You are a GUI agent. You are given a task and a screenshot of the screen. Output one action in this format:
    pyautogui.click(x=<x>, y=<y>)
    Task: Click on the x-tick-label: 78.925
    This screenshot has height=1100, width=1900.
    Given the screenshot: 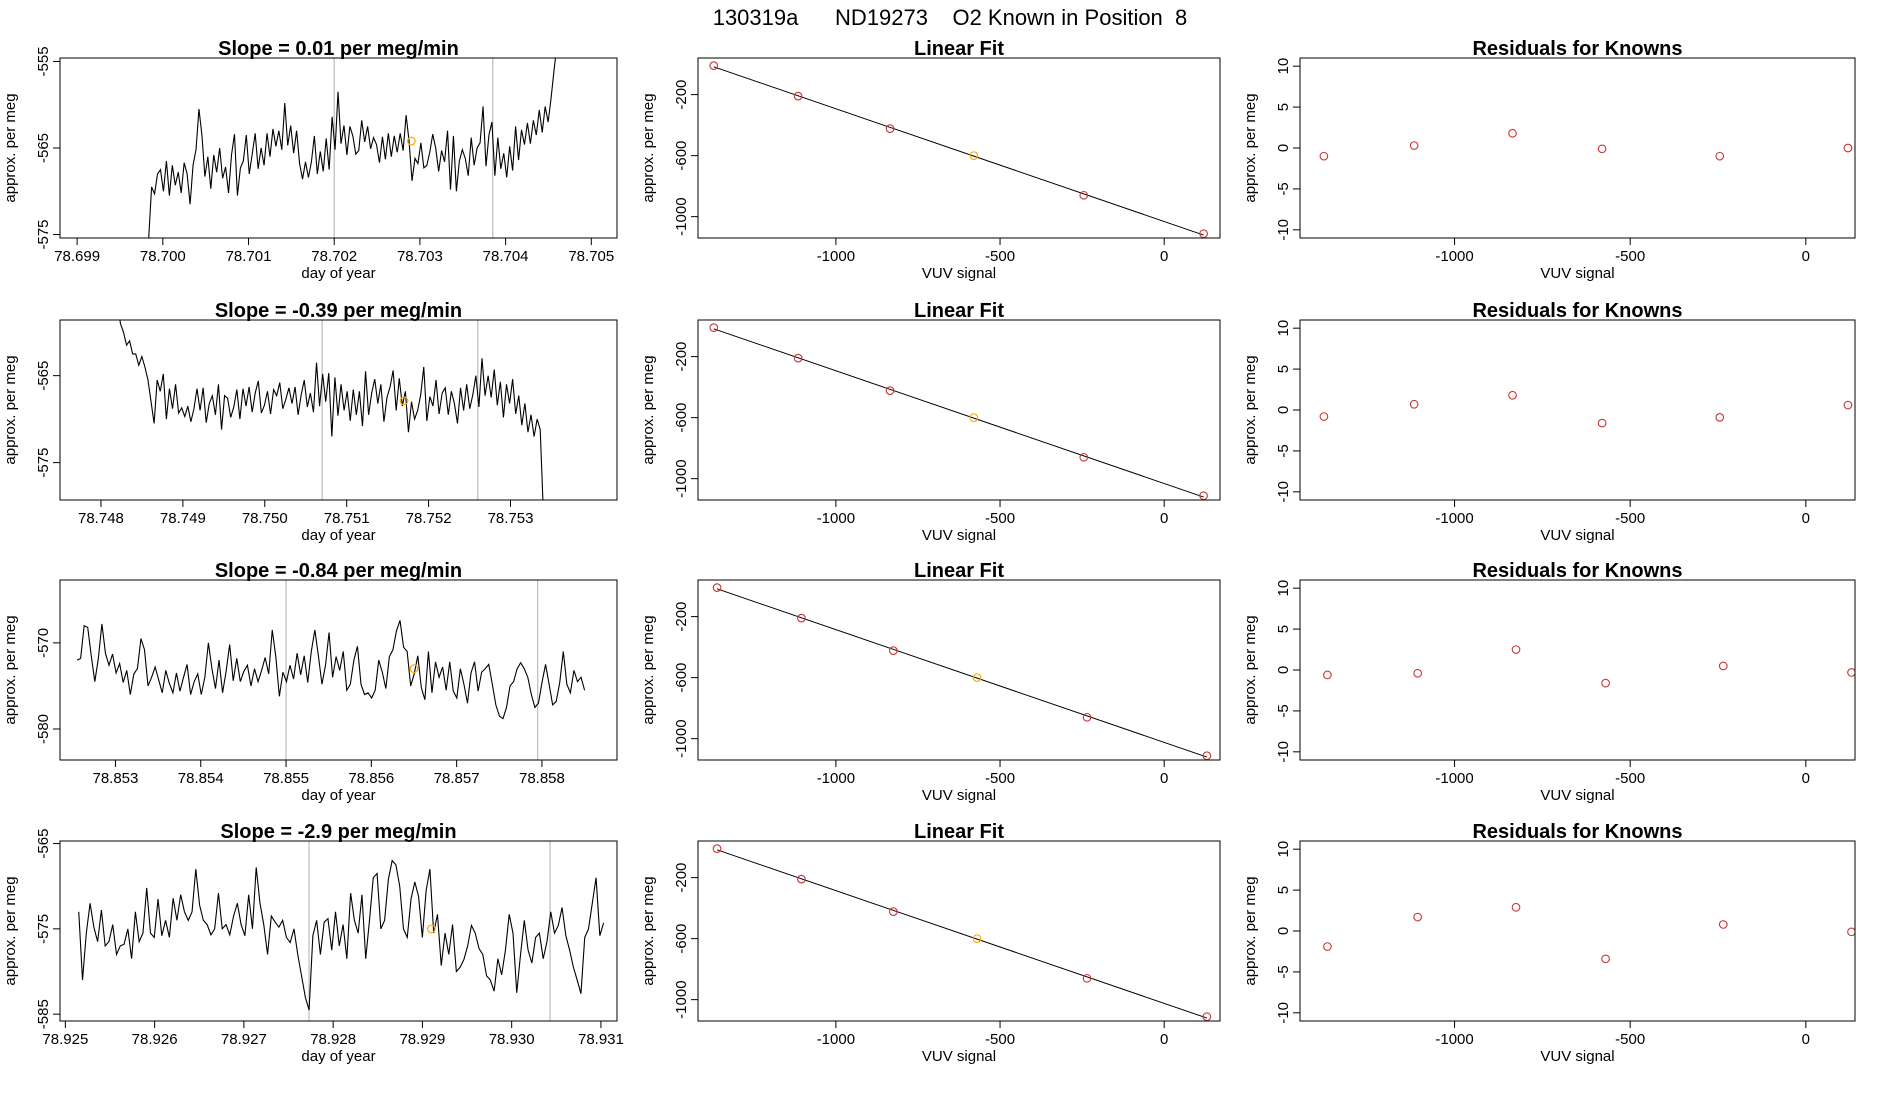 What is the action you would take?
    pyautogui.click(x=65, y=1039)
    